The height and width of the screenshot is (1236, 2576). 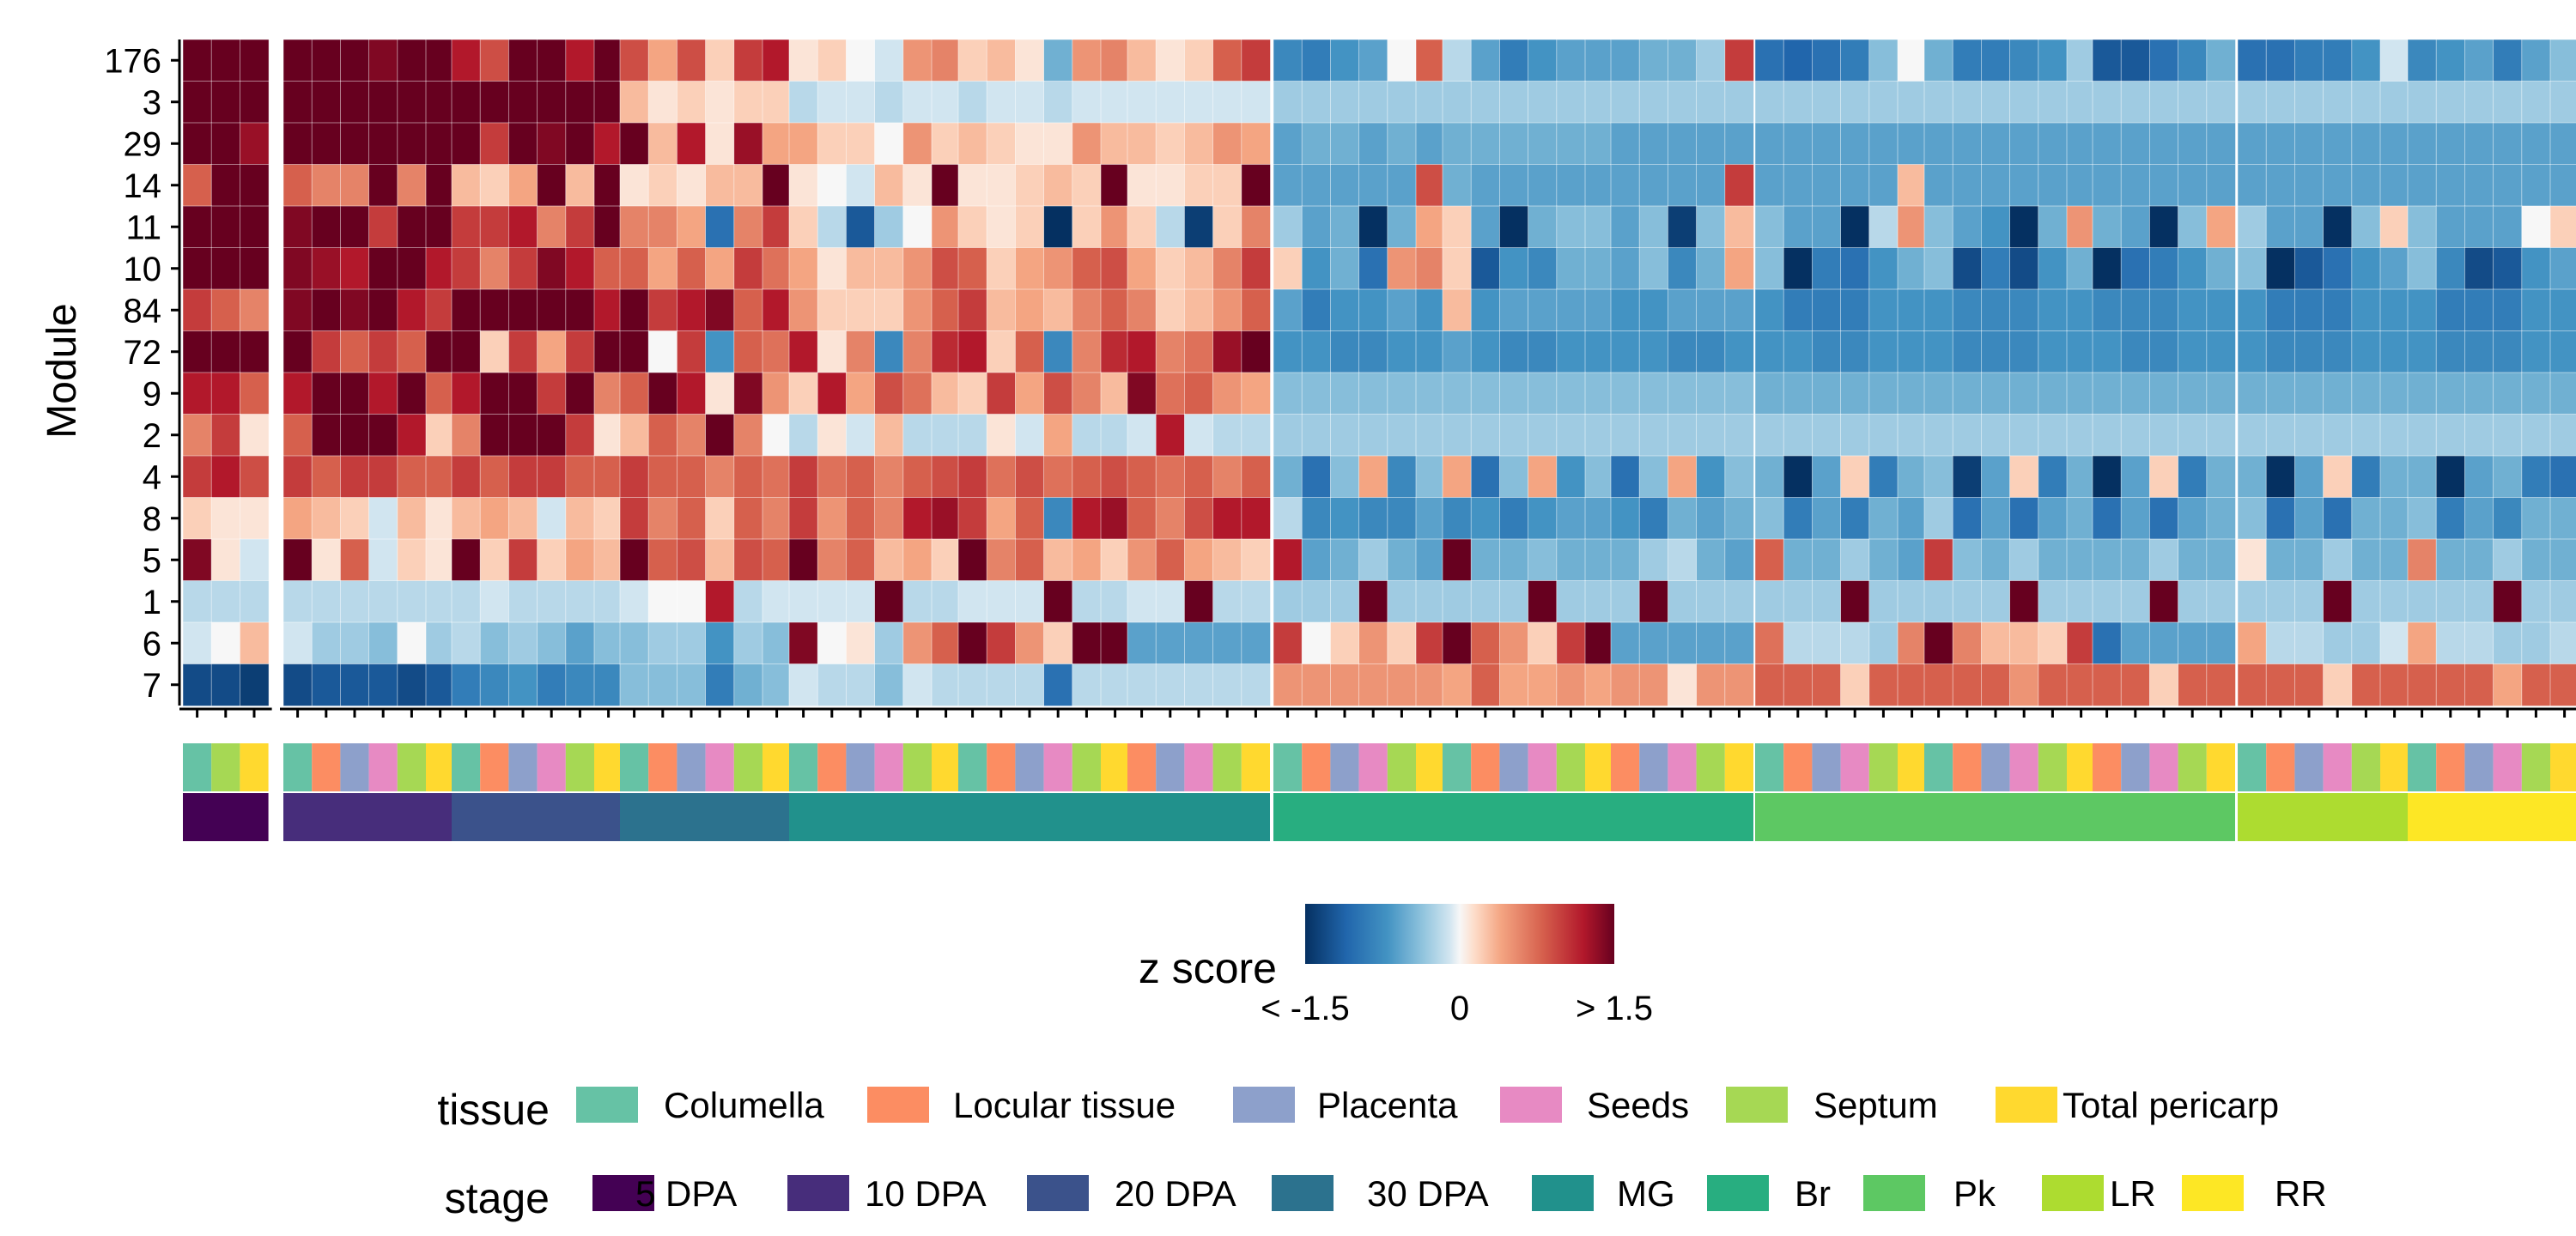 I want to click on module-label: 84, so click(x=143, y=311).